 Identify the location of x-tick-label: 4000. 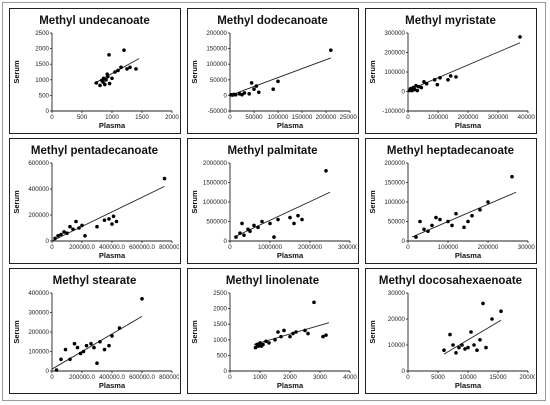
(350, 377).